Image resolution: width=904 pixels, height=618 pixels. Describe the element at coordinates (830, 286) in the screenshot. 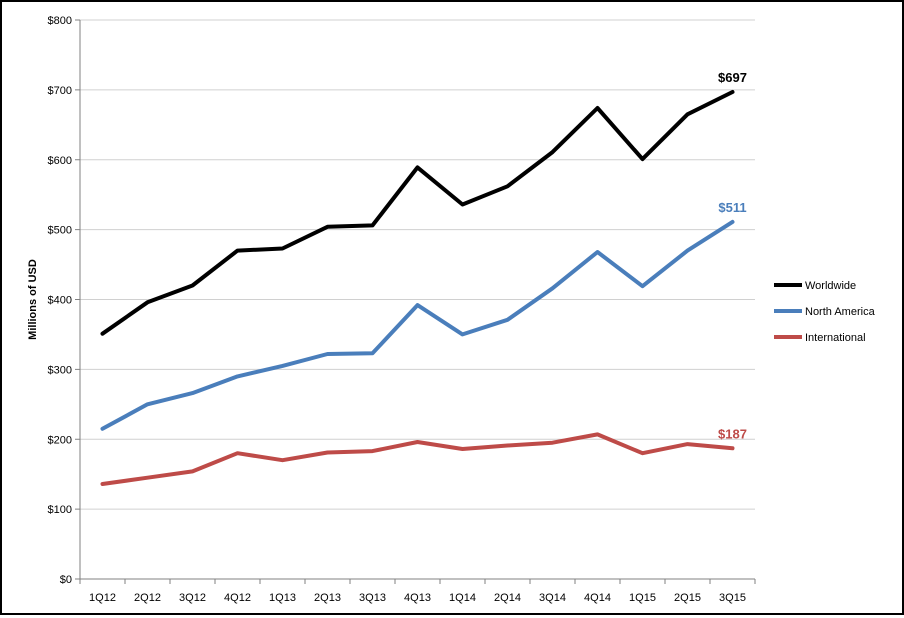

I see `legend-label-worldwide: Worldwide` at that location.